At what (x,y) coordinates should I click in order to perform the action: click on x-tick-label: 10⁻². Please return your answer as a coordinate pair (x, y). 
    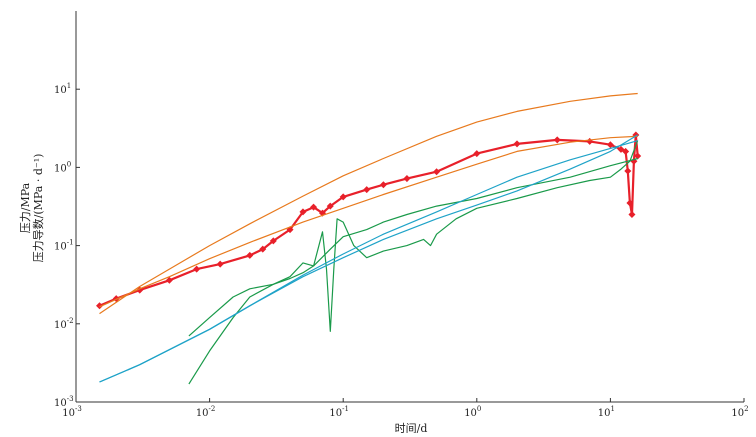
    Looking at the image, I should click on (206, 412).